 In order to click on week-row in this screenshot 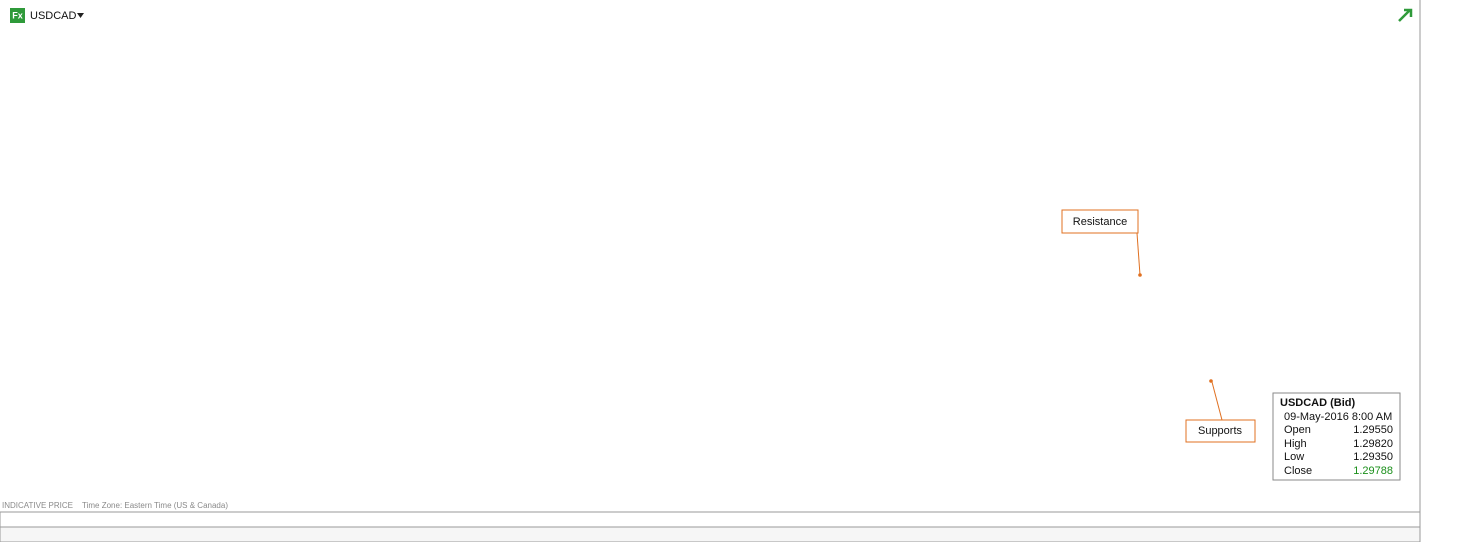, I will do `click(710, 519)`.